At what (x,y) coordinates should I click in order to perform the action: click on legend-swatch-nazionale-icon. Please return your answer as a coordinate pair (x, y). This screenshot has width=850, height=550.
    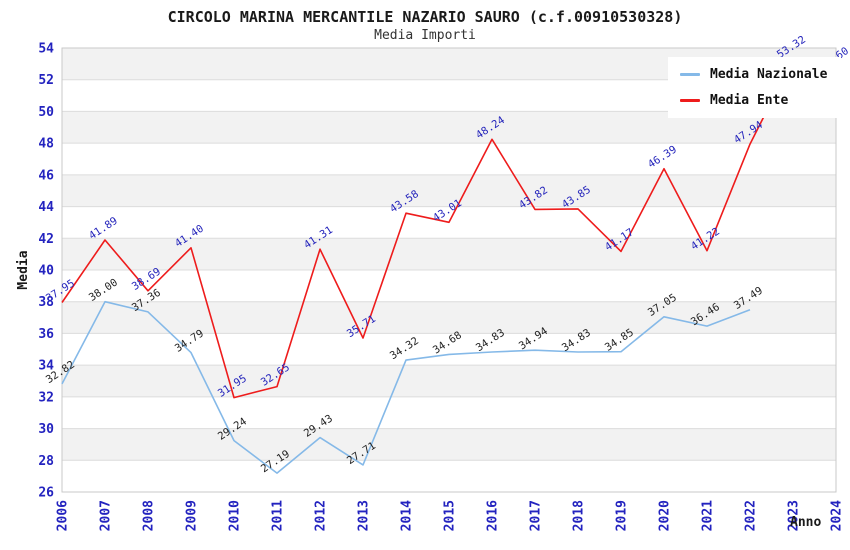
    Looking at the image, I should click on (690, 74).